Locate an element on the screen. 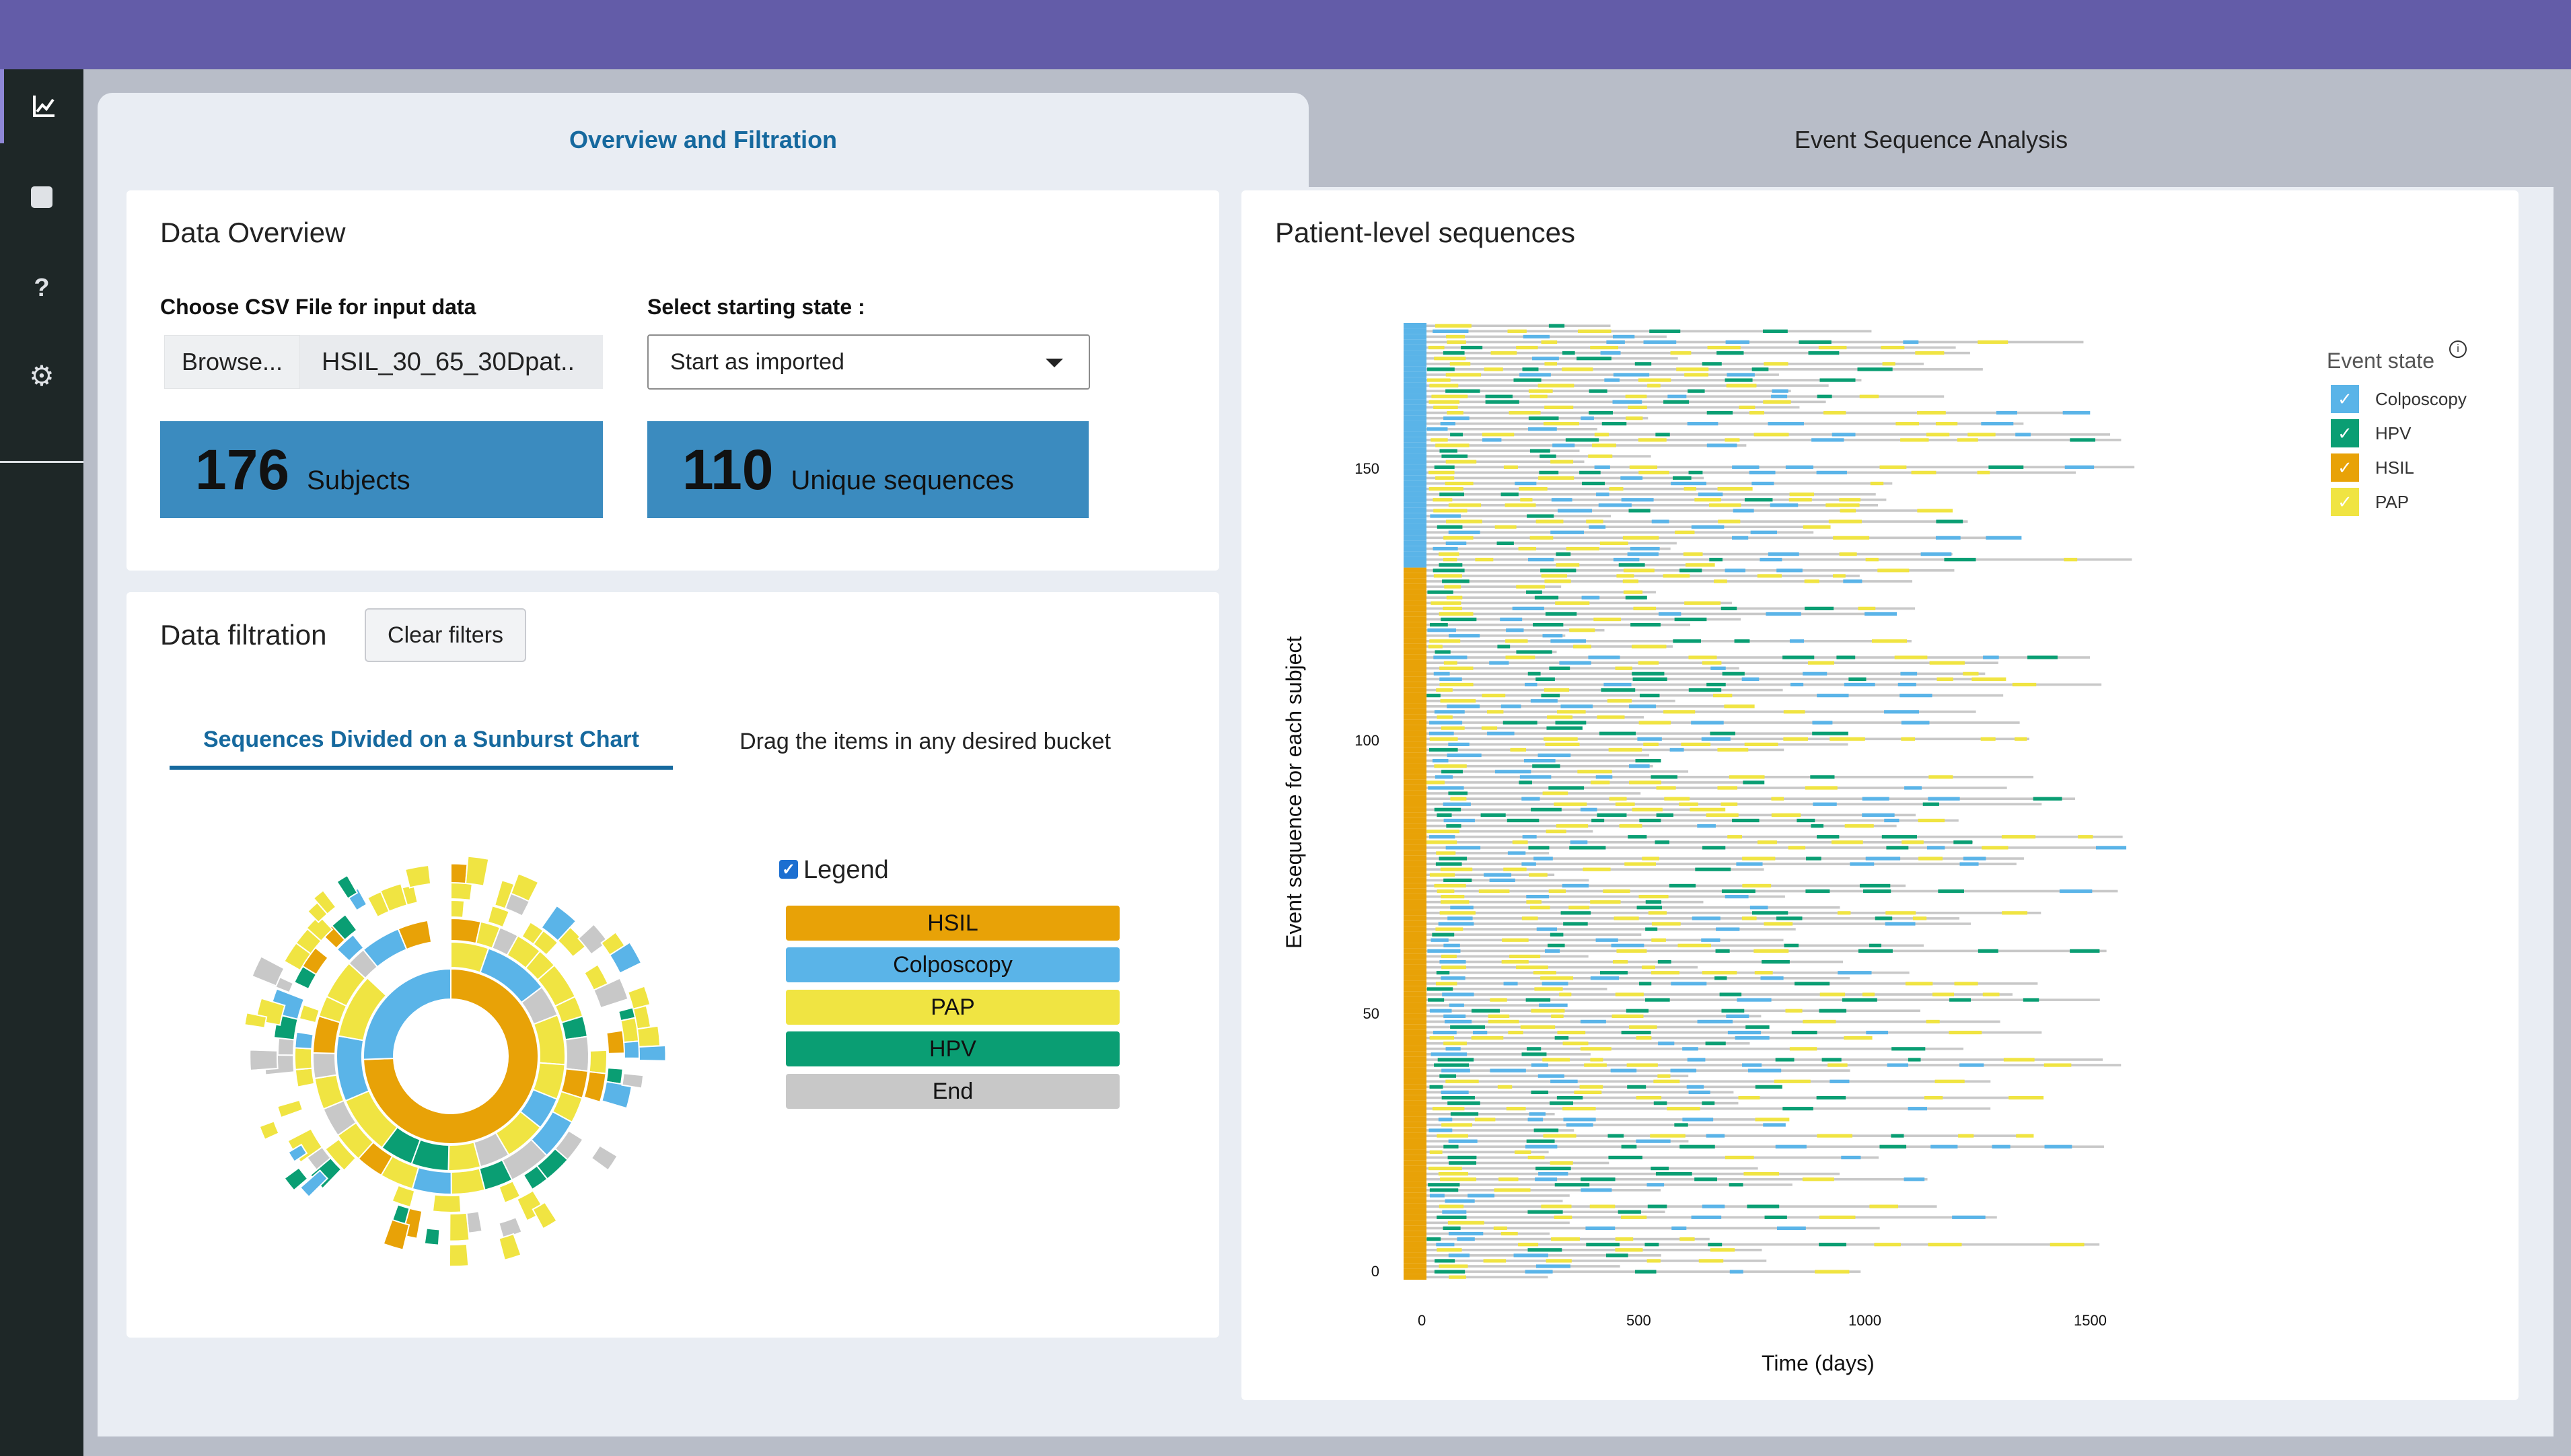  tab-event-sequence-analysis: Event Sequence Analysis is located at coordinates (1931, 140).